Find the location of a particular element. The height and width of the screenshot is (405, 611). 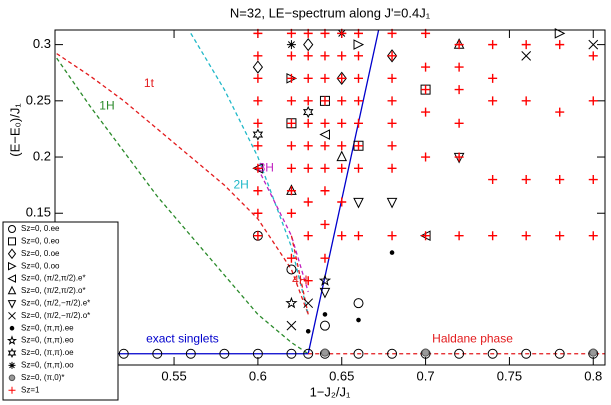

legend-label: Sz=0, 0.oe is located at coordinates (40, 253).